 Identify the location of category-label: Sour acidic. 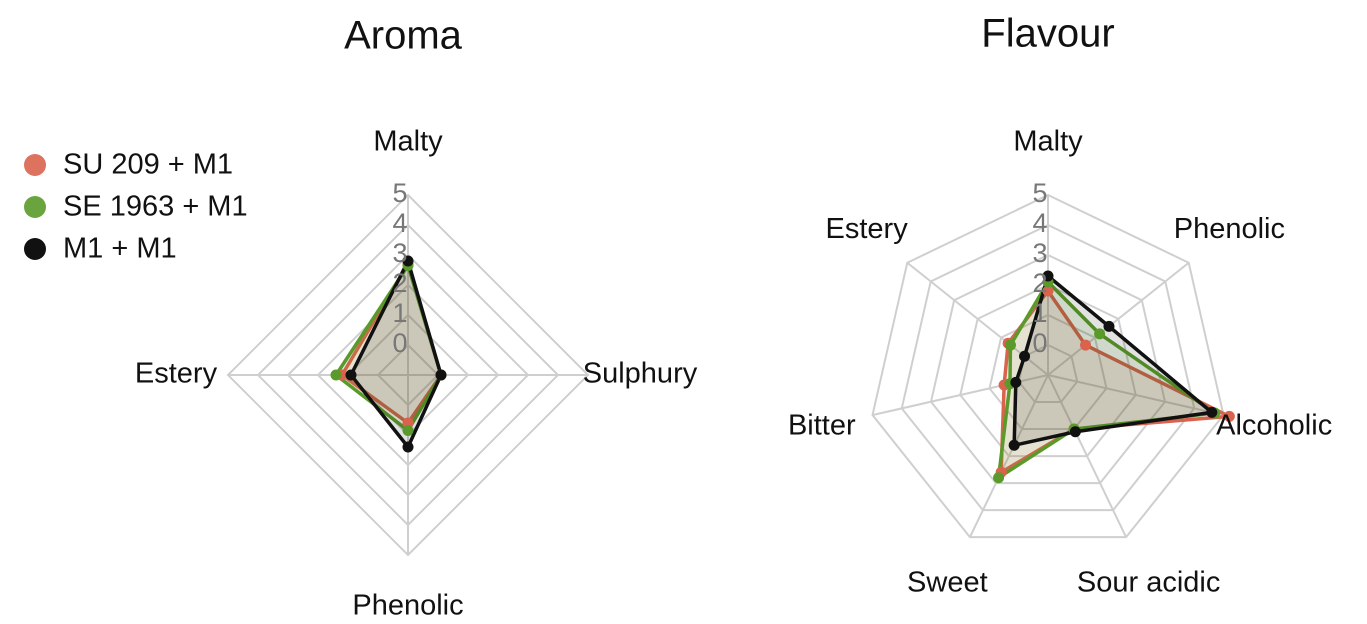
(1148, 583).